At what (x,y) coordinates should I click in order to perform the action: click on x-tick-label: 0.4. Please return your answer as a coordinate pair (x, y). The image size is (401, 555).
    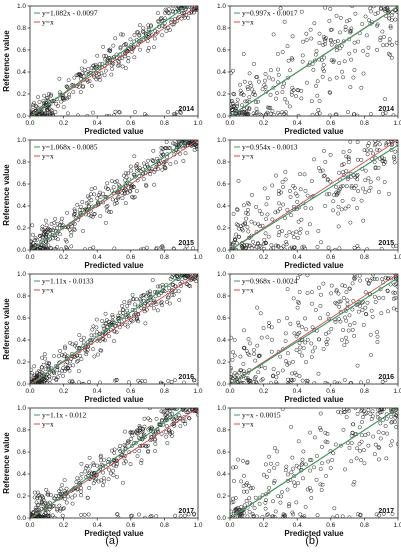
    Looking at the image, I should click on (97, 257).